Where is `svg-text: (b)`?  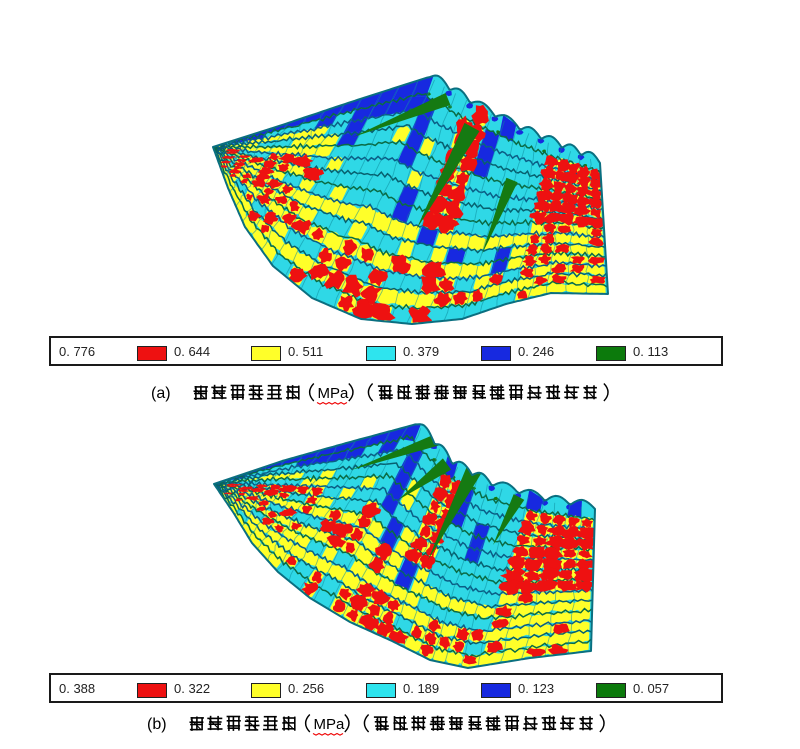
svg-text: (b) is located at coordinates (157, 724).